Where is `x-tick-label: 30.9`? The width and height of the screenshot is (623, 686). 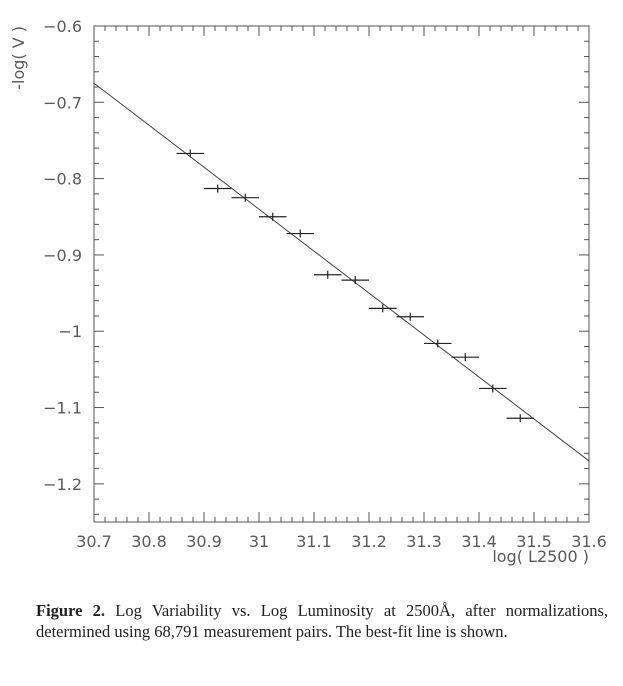 x-tick-label: 30.9 is located at coordinates (204, 541).